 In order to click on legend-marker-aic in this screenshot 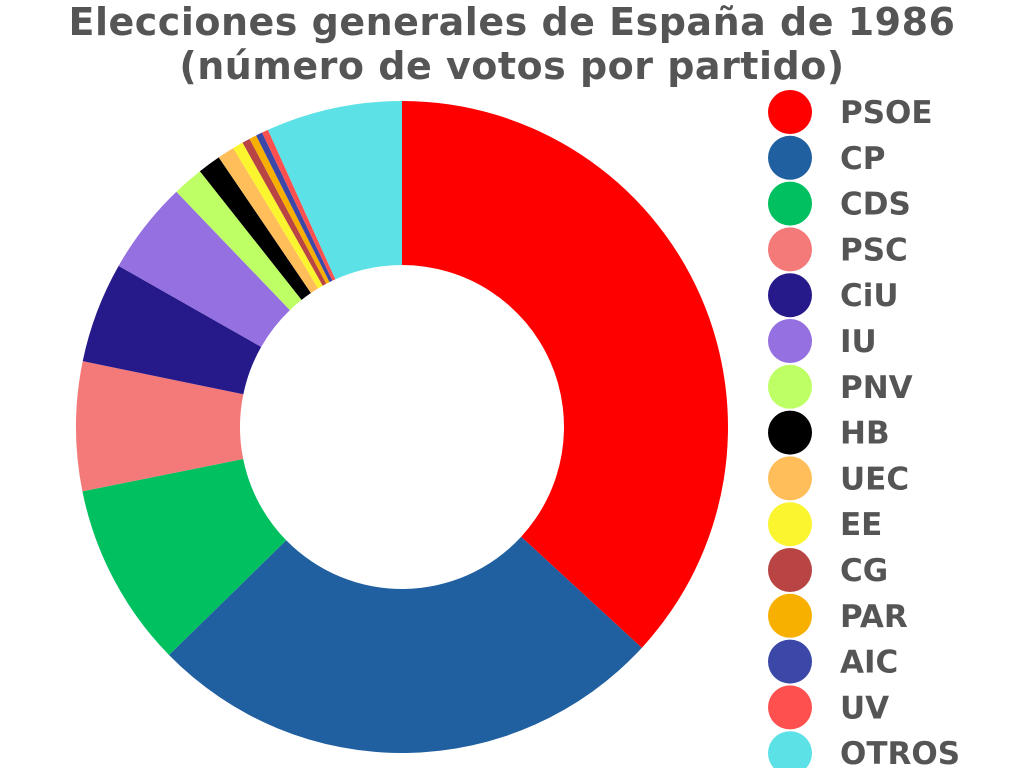, I will do `click(790, 661)`.